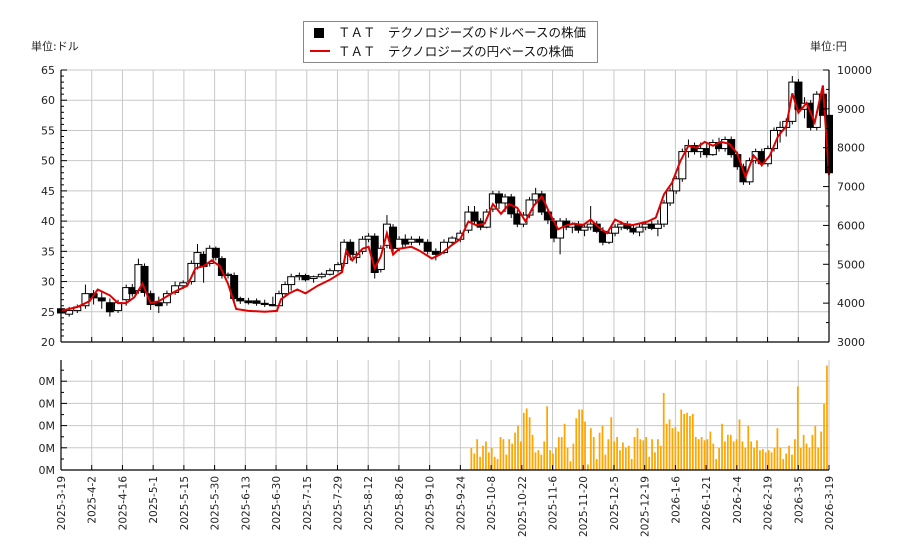 Image resolution: width=900 pixels, height=550 pixels. What do you see at coordinates (676, 500) in the screenshot?
I see `svg-text: 2026-1-6` at bounding box center [676, 500].